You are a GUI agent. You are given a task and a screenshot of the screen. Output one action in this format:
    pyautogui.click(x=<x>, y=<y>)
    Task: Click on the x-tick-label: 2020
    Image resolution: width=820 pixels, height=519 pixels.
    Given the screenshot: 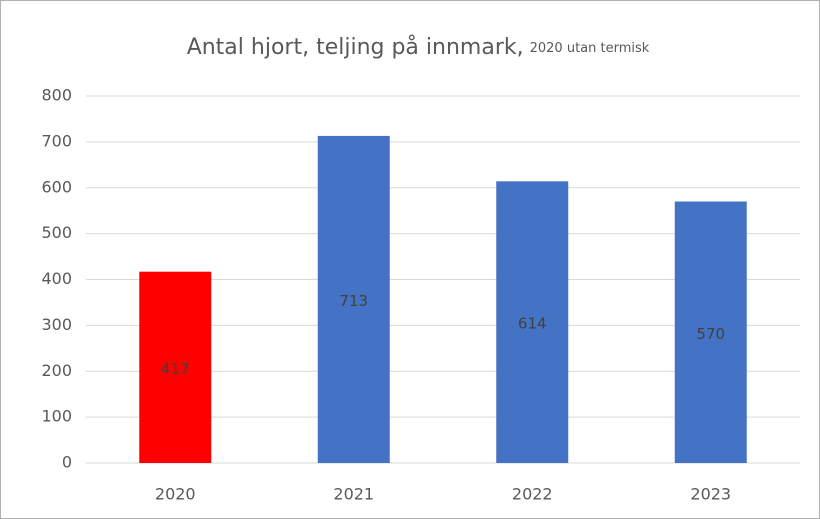 What is the action you would take?
    pyautogui.click(x=175, y=494)
    